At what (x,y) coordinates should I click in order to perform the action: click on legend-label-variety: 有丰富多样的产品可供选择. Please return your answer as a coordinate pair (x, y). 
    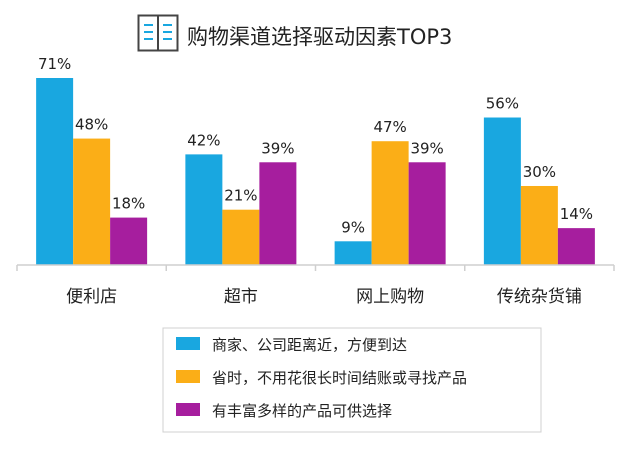
    Looking at the image, I should click on (302, 411).